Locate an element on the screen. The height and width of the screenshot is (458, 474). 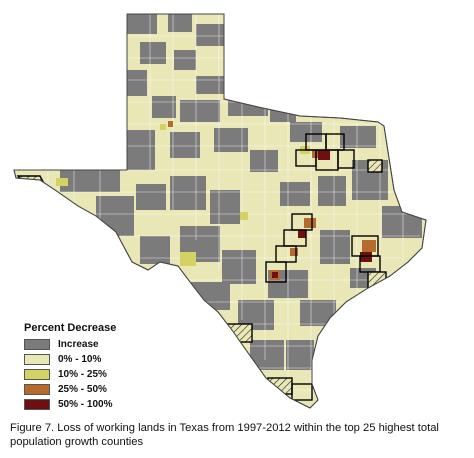
legend-label: 25% - 50% is located at coordinates (82, 389).